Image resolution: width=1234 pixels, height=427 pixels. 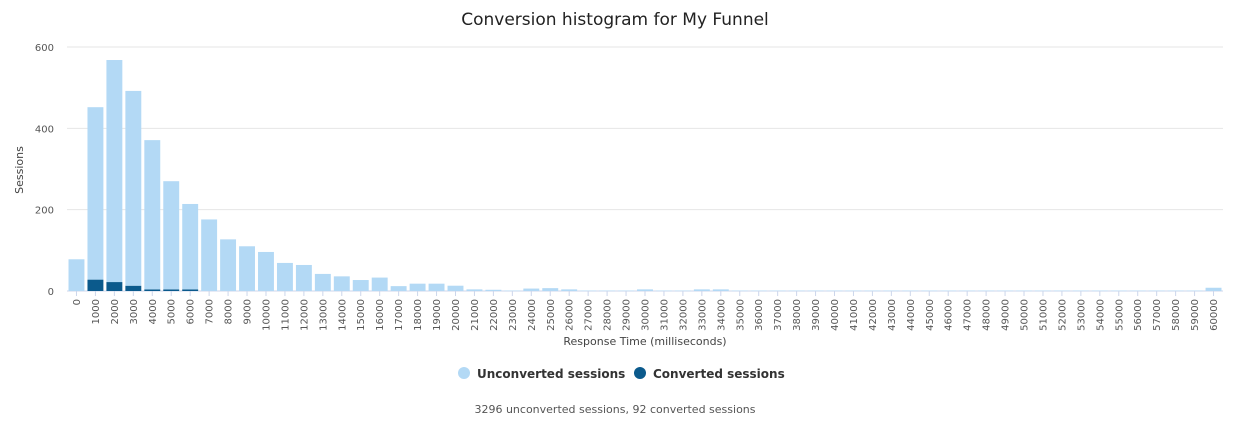 I want to click on x-tick-label: 44000, so click(x=911, y=315).